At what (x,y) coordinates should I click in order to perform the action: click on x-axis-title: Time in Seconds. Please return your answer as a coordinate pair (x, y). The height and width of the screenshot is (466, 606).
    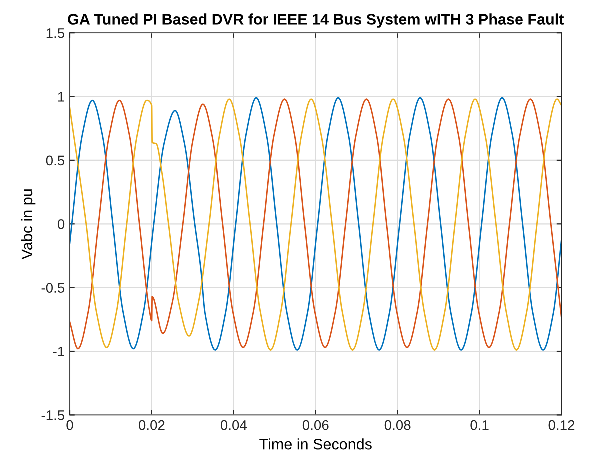
    Looking at the image, I should click on (316, 444).